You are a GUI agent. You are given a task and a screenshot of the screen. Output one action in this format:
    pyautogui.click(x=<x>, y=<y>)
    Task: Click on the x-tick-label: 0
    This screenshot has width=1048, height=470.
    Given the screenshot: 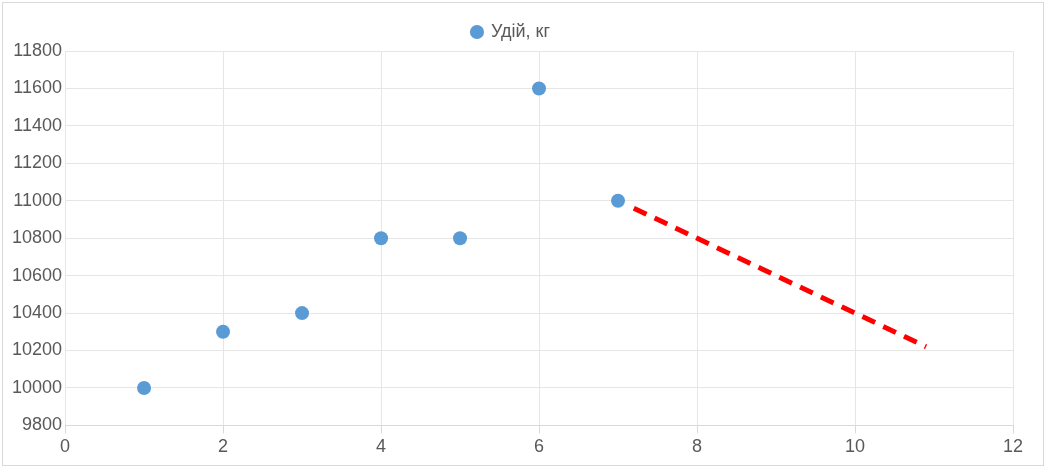 What is the action you would take?
    pyautogui.click(x=65, y=446)
    